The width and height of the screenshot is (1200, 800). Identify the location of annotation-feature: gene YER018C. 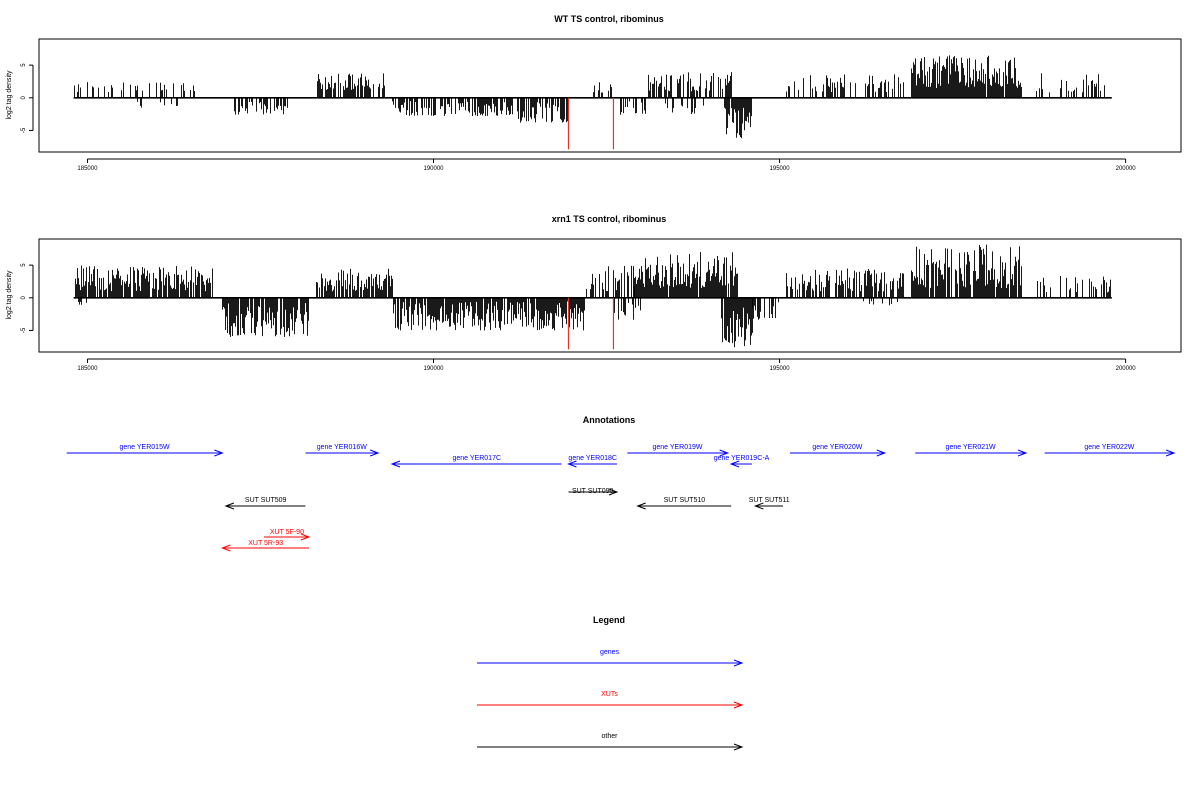
(592, 461).